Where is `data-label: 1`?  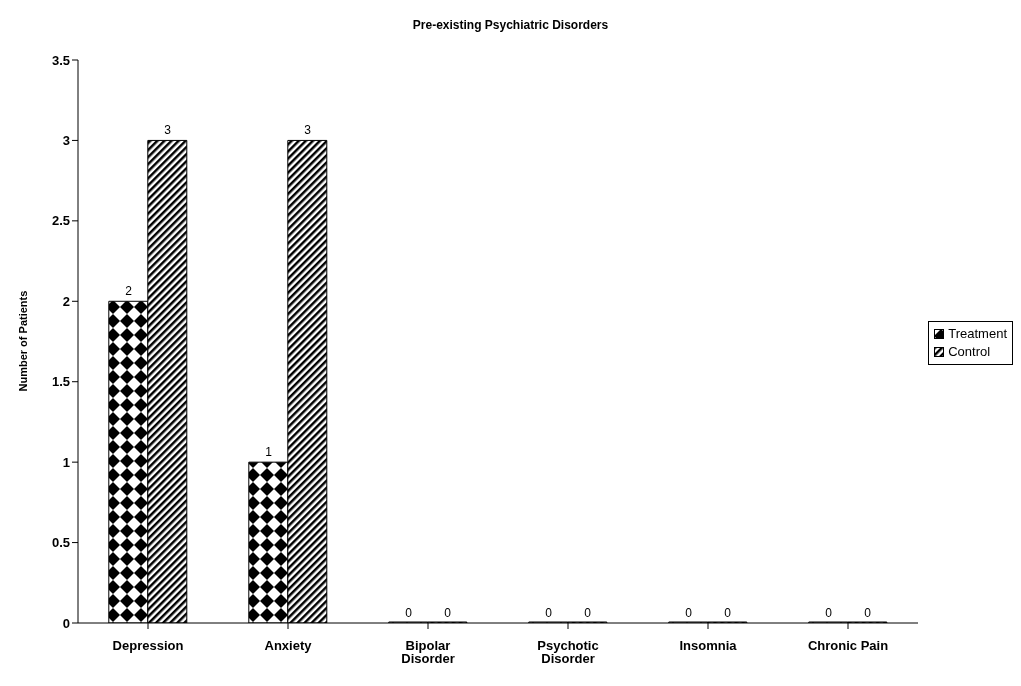 data-label: 1 is located at coordinates (269, 452).